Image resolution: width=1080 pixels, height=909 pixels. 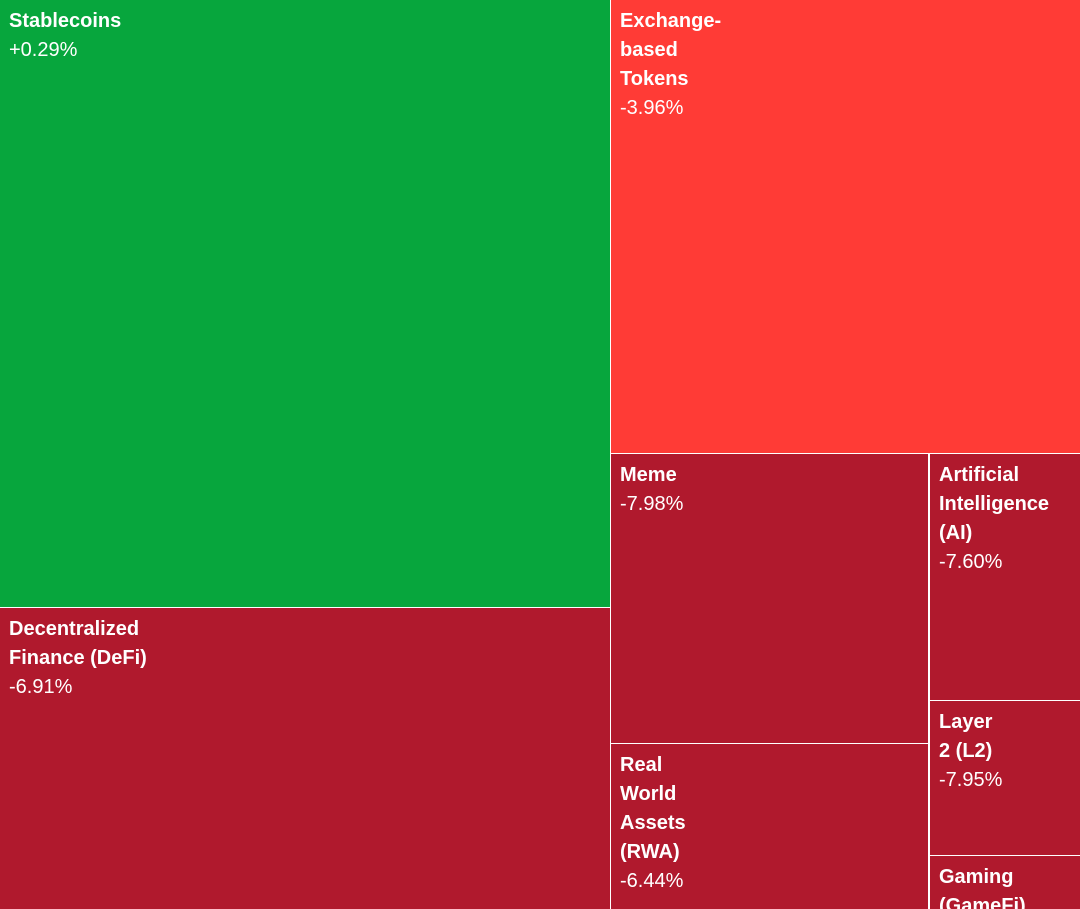 I want to click on tile-label: Gaming (GameFi), so click(x=982, y=887).